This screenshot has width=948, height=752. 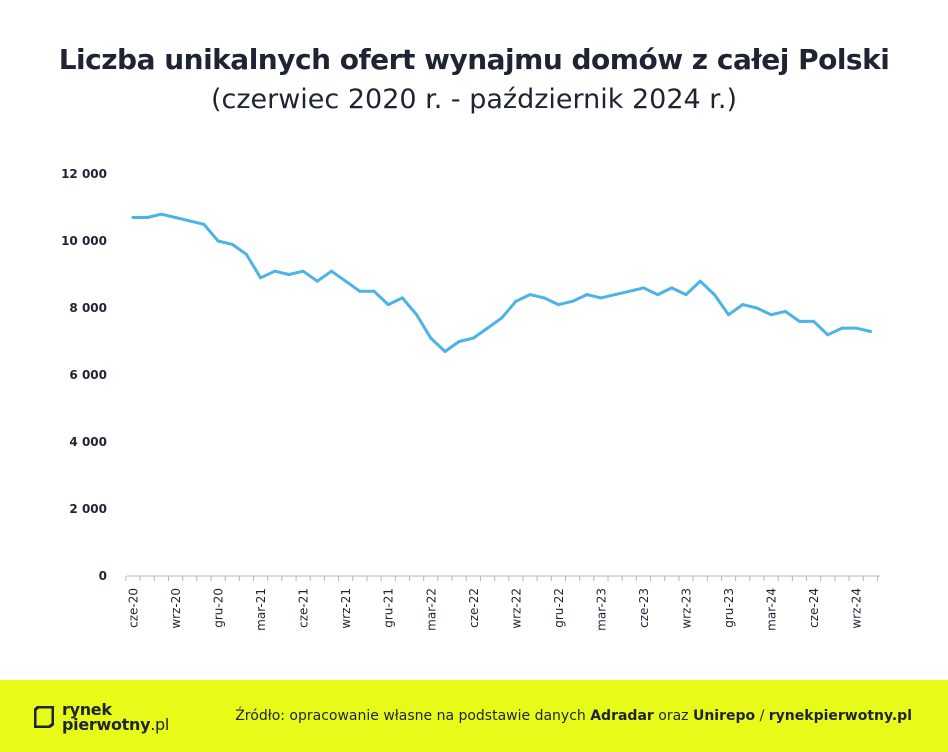 What do you see at coordinates (601, 609) in the screenshot?
I see `x-tick-label: mar-23` at bounding box center [601, 609].